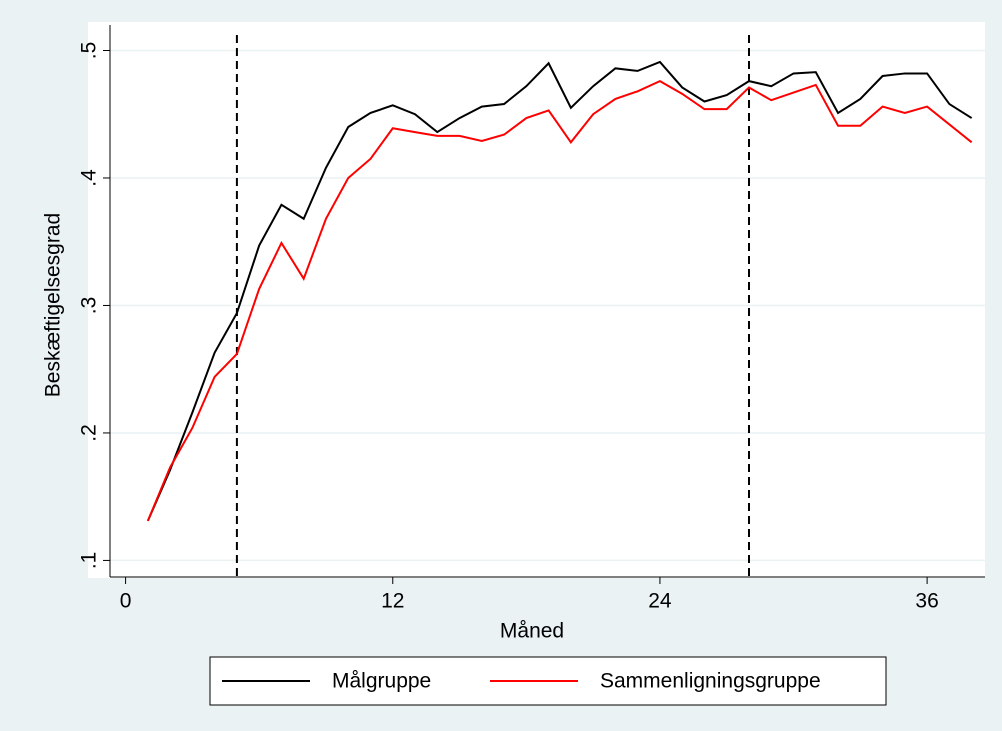 The image size is (1002, 731). Describe the element at coordinates (381, 681) in the screenshot. I see `legend-label: Målgruppe` at that location.